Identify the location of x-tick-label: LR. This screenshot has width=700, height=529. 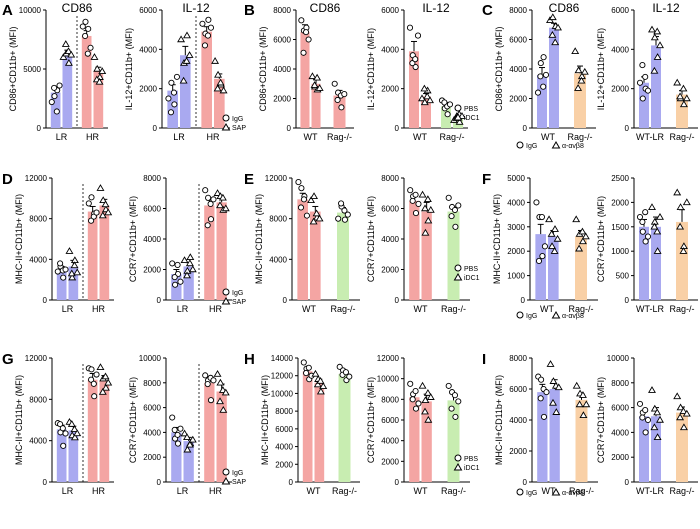
(68, 309).